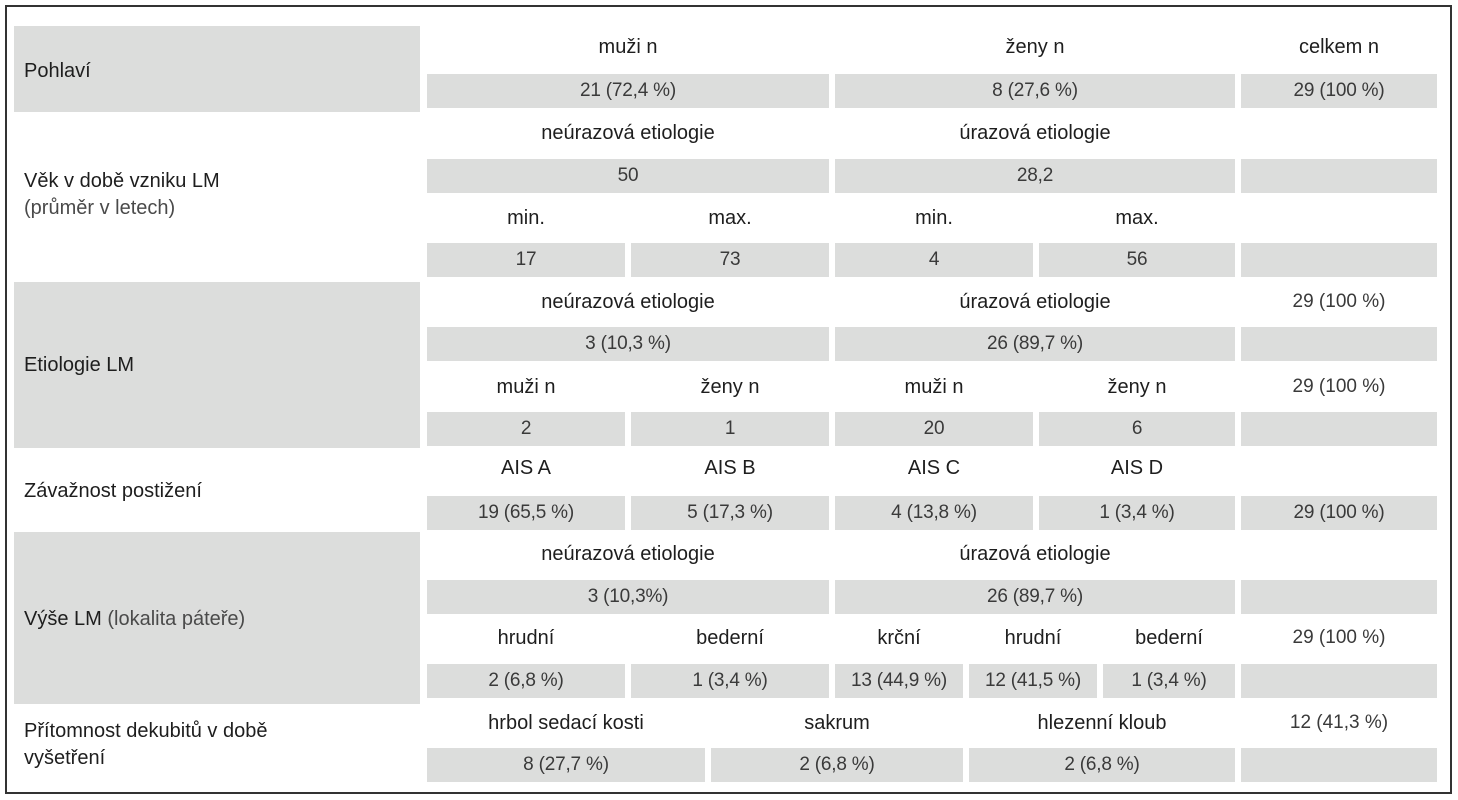 Image resolution: width=1458 pixels, height=800 pixels. I want to click on vyse-value-urazova: 26 (89,7 %), so click(1035, 597).